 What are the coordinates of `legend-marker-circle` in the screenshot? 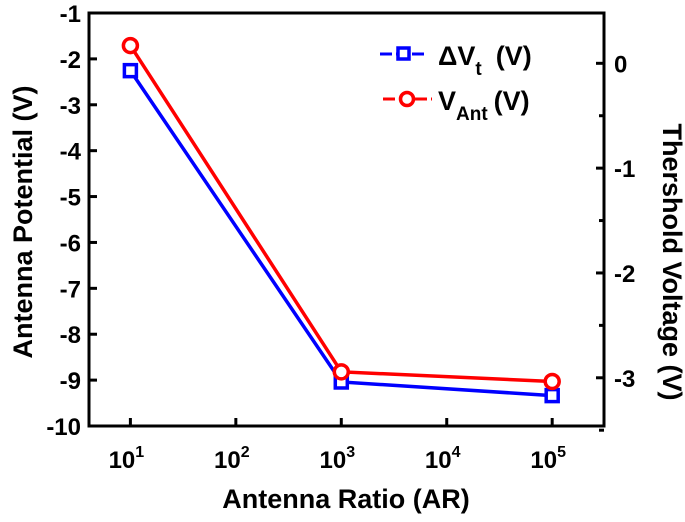 It's located at (407, 99).